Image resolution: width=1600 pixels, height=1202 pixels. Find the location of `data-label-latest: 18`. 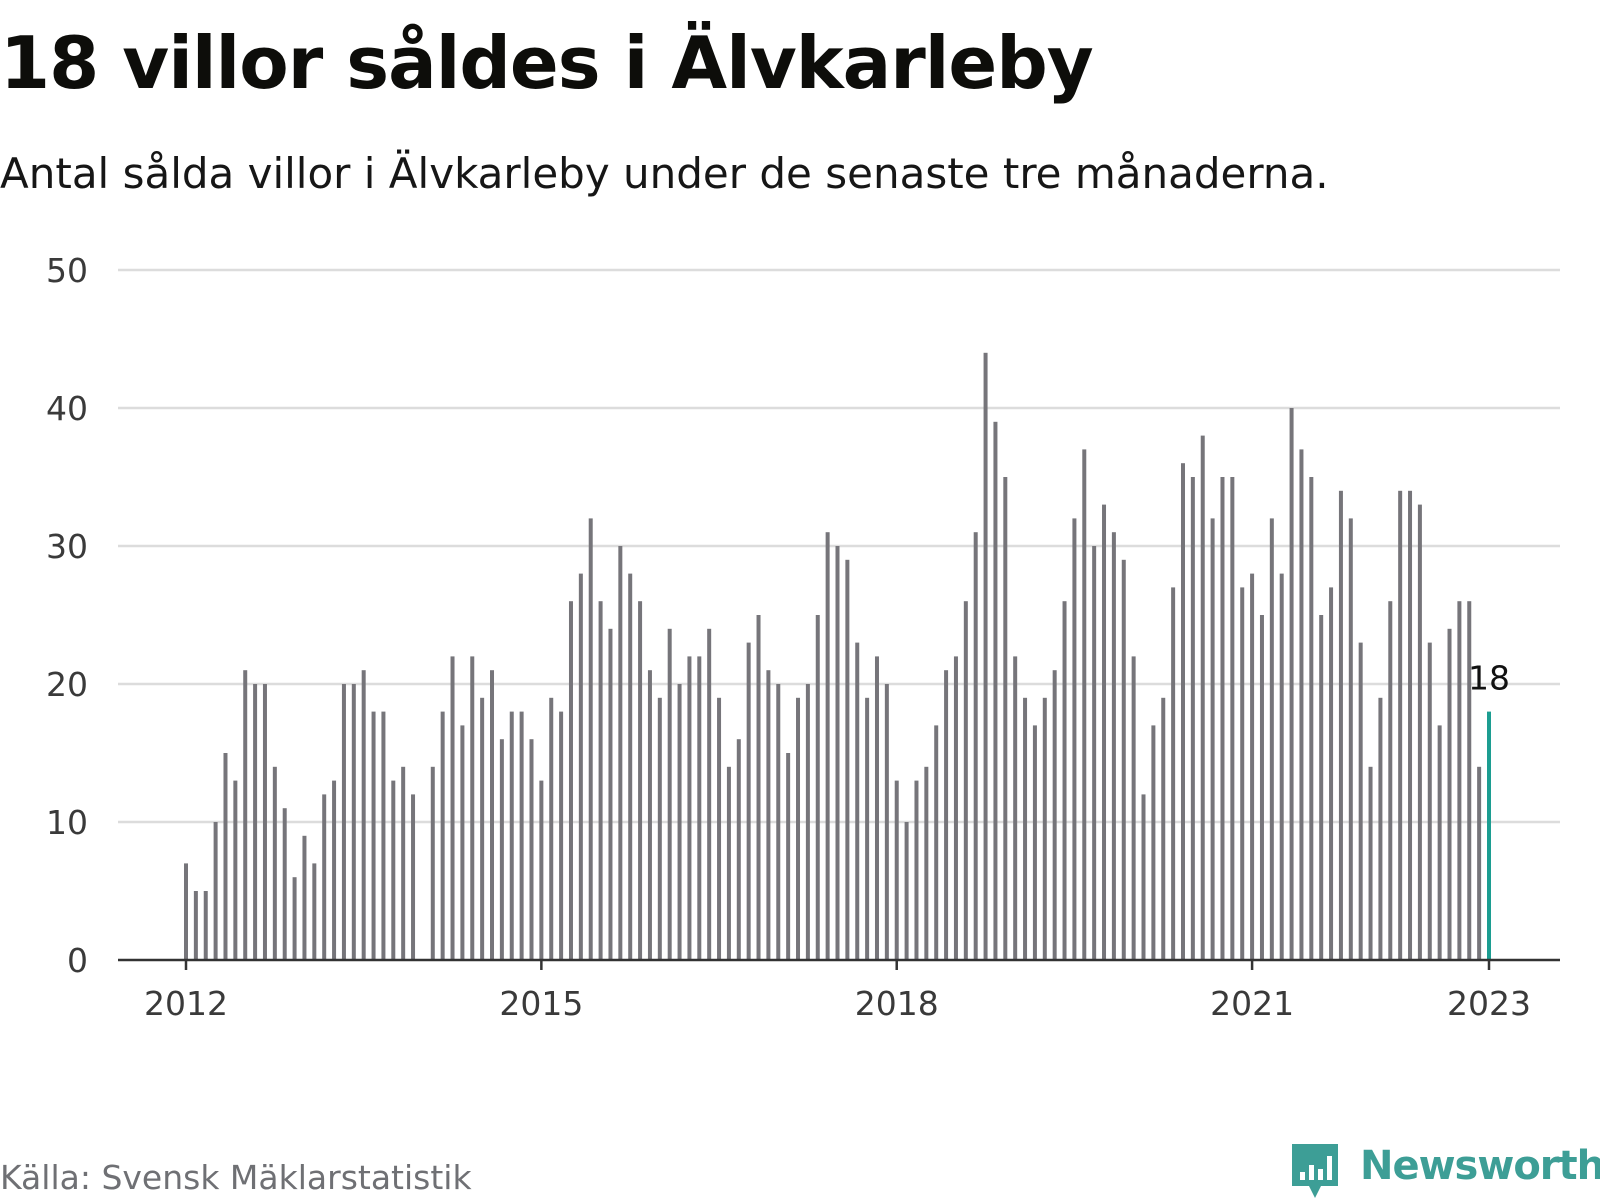

data-label-latest: 18 is located at coordinates (1489, 678).